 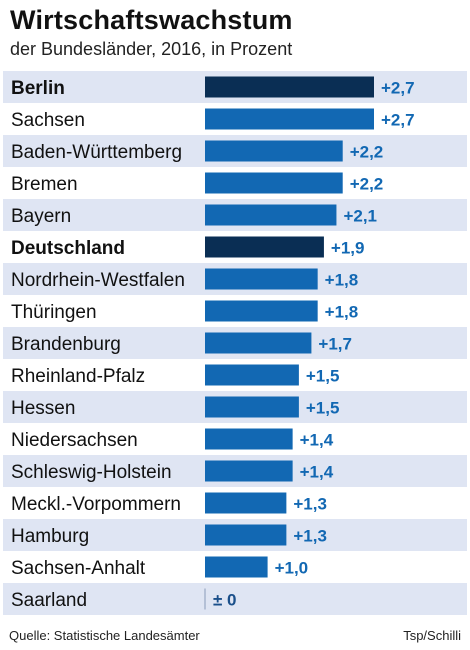 I want to click on value-label-berlin: +2,7, so click(x=398, y=88).